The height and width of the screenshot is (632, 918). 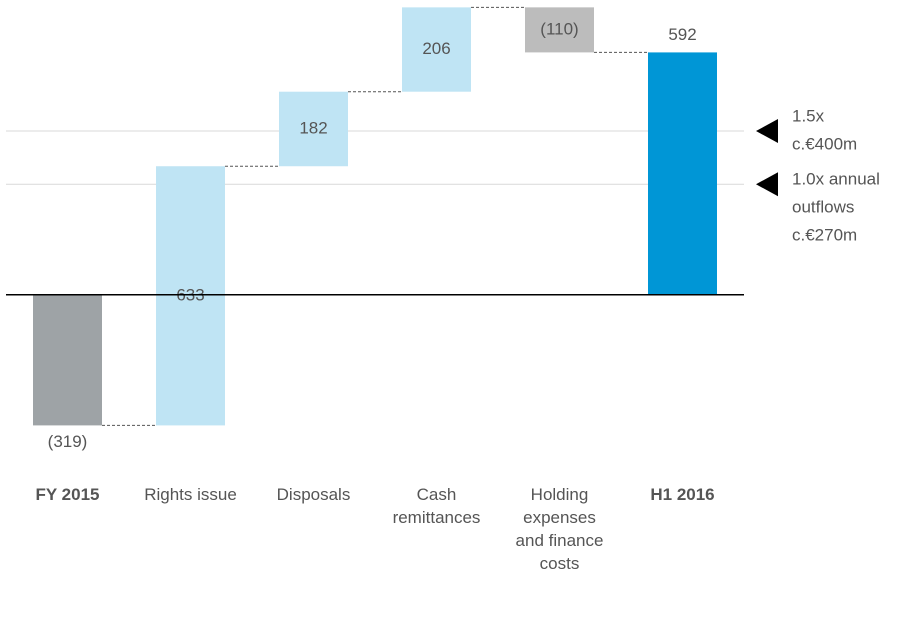 I want to click on reference-label: 1.0x annual, so click(x=836, y=179).